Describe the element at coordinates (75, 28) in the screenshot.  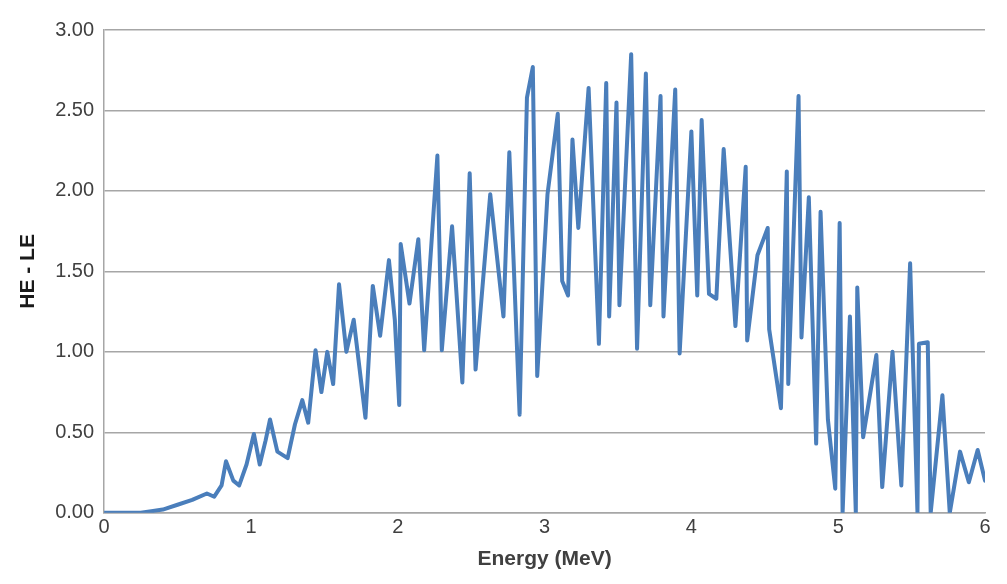
I see `y-tick-label: 3.00` at that location.